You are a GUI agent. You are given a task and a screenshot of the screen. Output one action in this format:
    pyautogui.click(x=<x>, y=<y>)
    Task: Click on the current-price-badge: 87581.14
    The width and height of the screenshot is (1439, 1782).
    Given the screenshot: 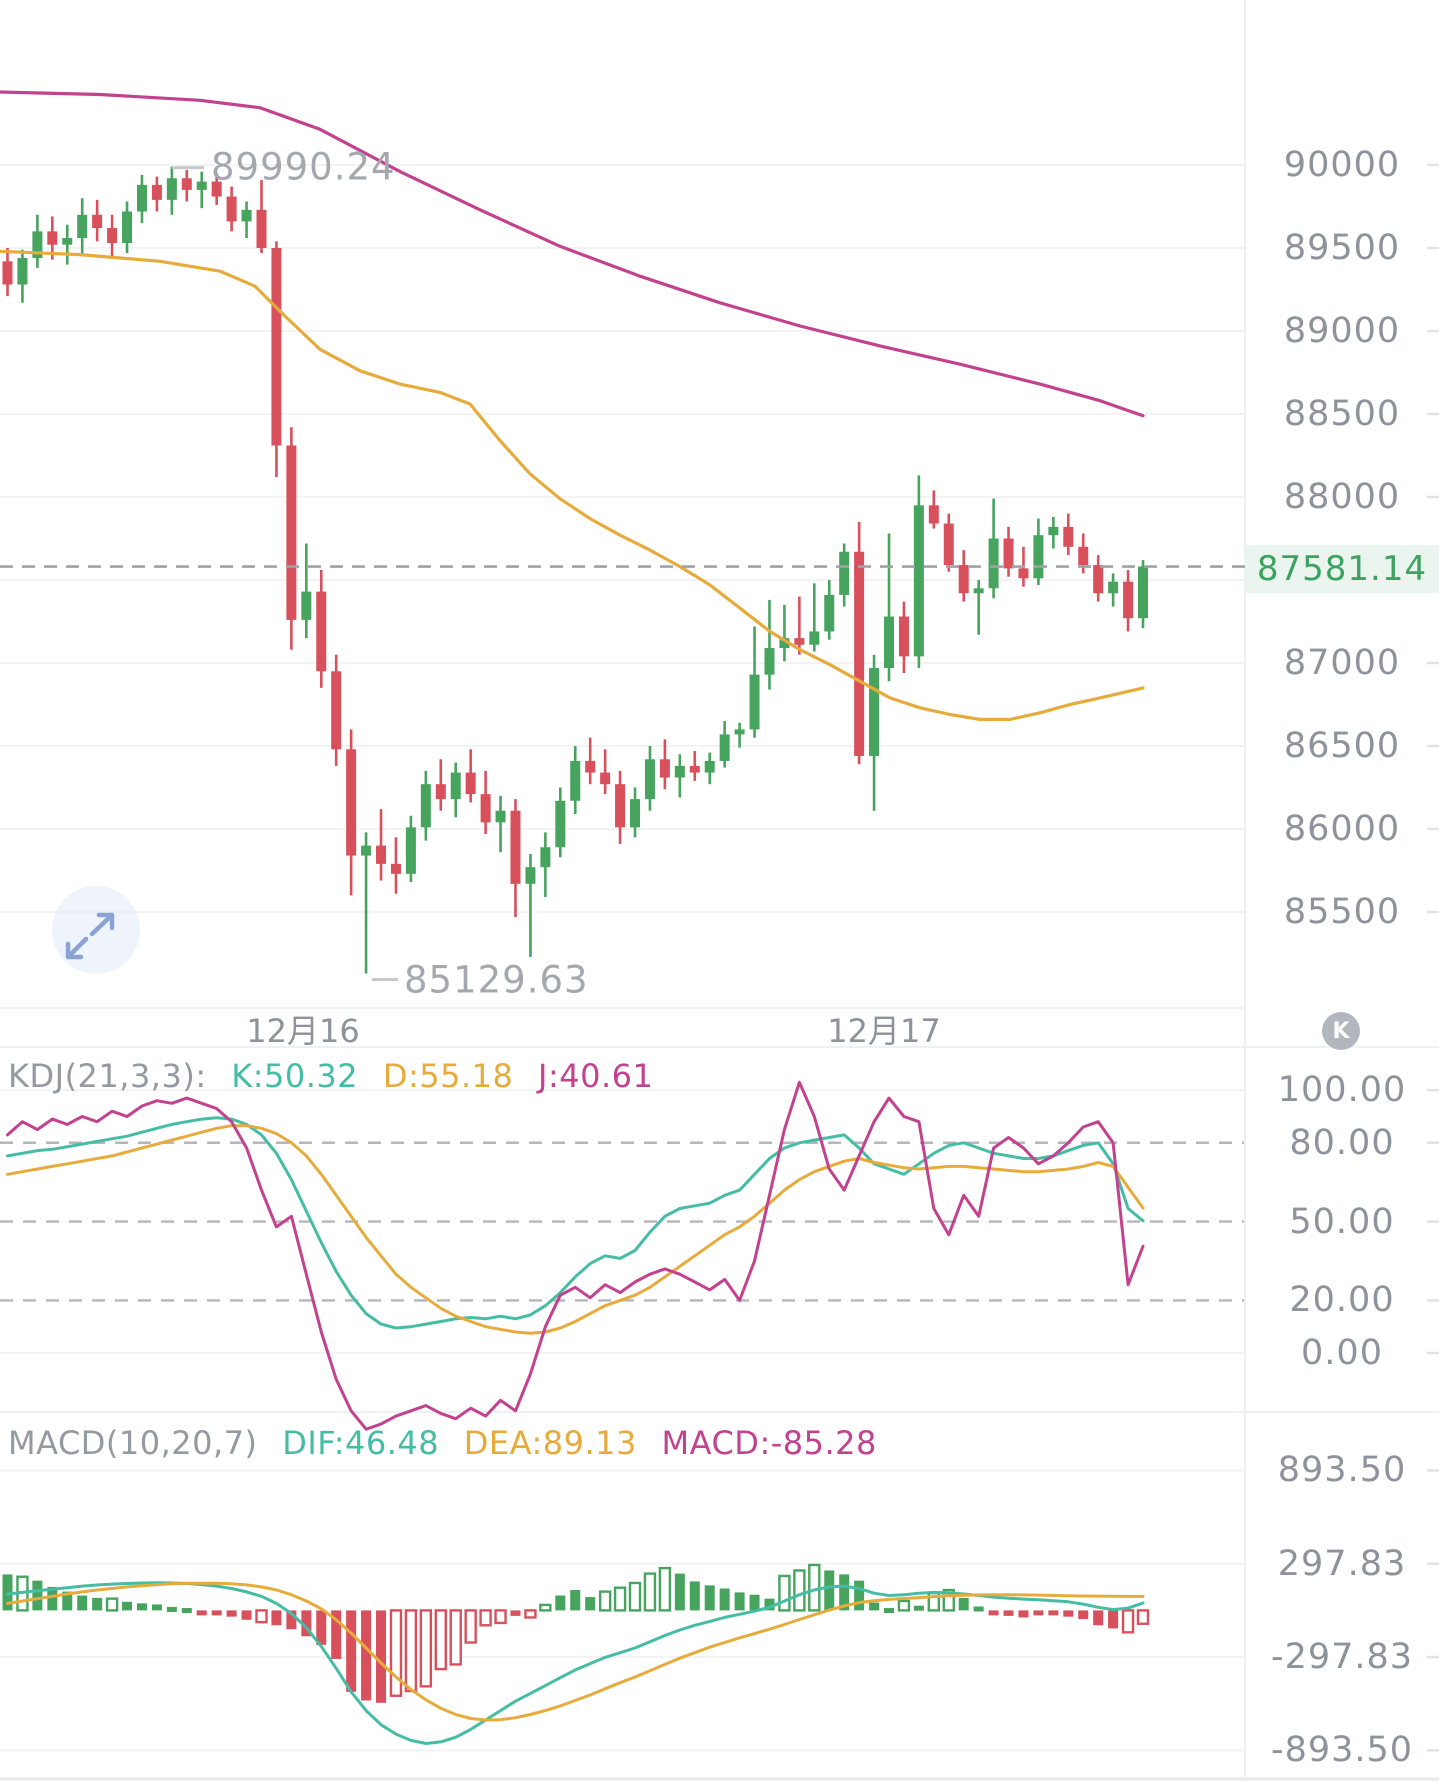 What is the action you would take?
    pyautogui.click(x=1342, y=569)
    